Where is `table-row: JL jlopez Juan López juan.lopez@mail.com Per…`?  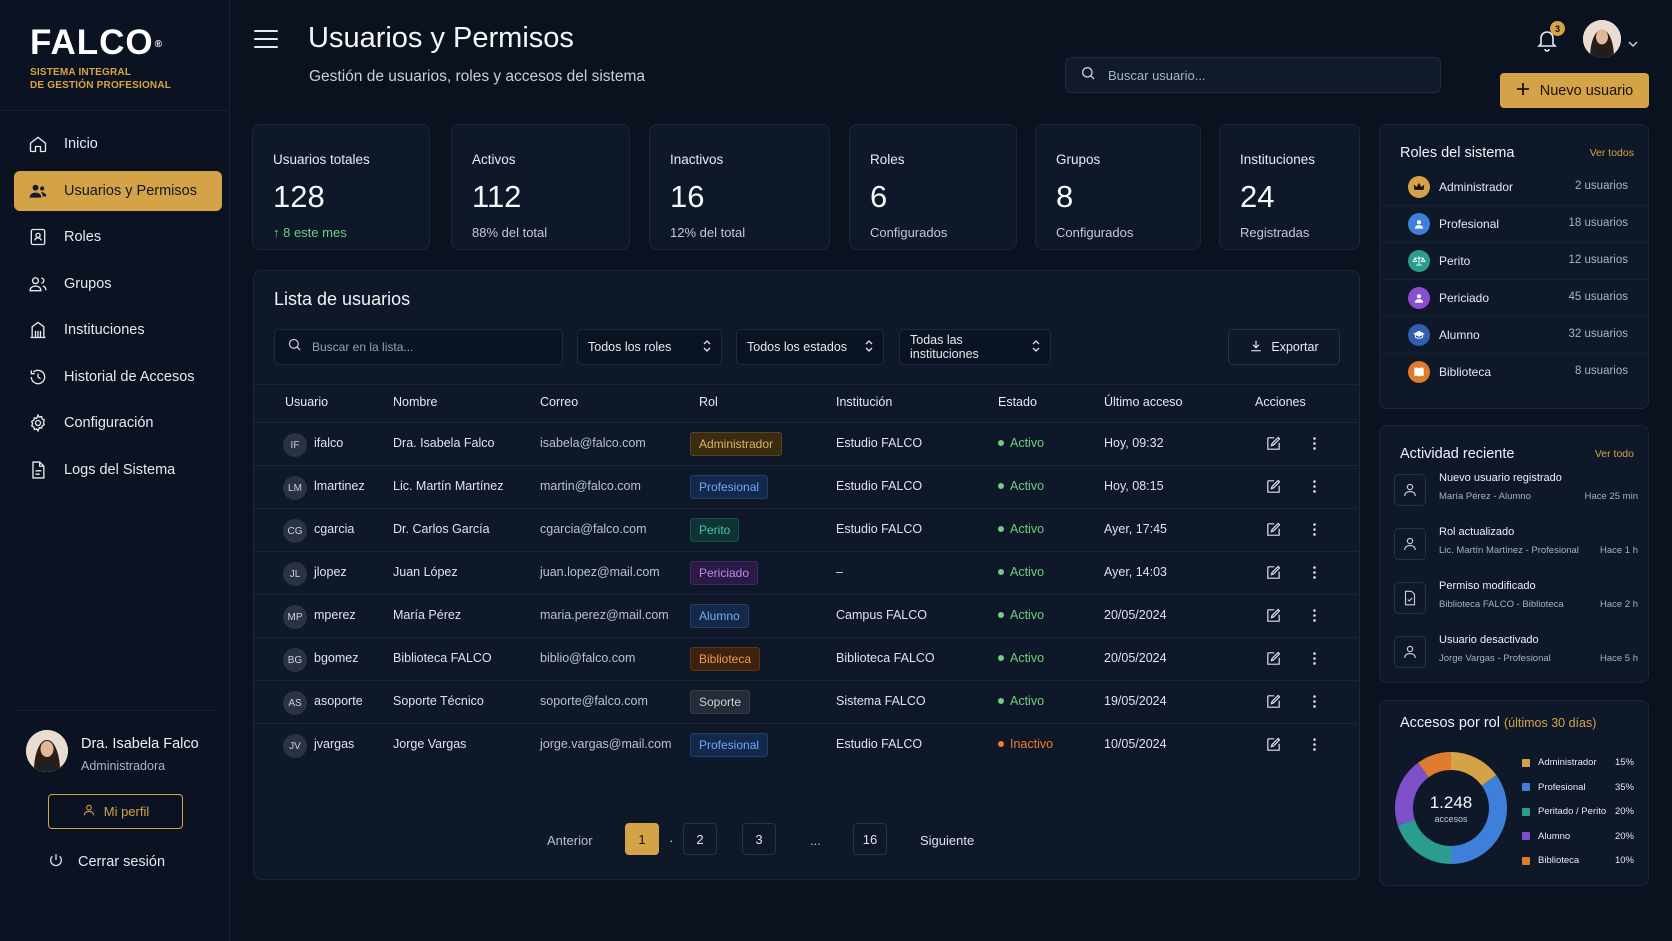 table-row: JL jlopez Juan López juan.lopez@mail.com Per… is located at coordinates (806, 573).